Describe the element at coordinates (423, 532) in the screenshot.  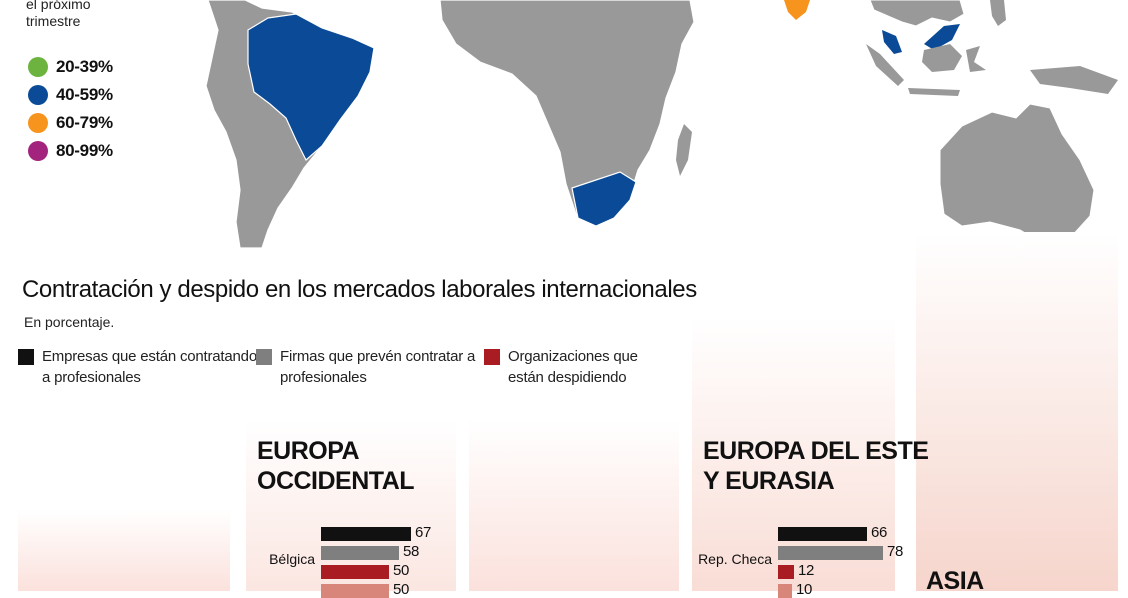
I see `bar-value-label: 67` at that location.